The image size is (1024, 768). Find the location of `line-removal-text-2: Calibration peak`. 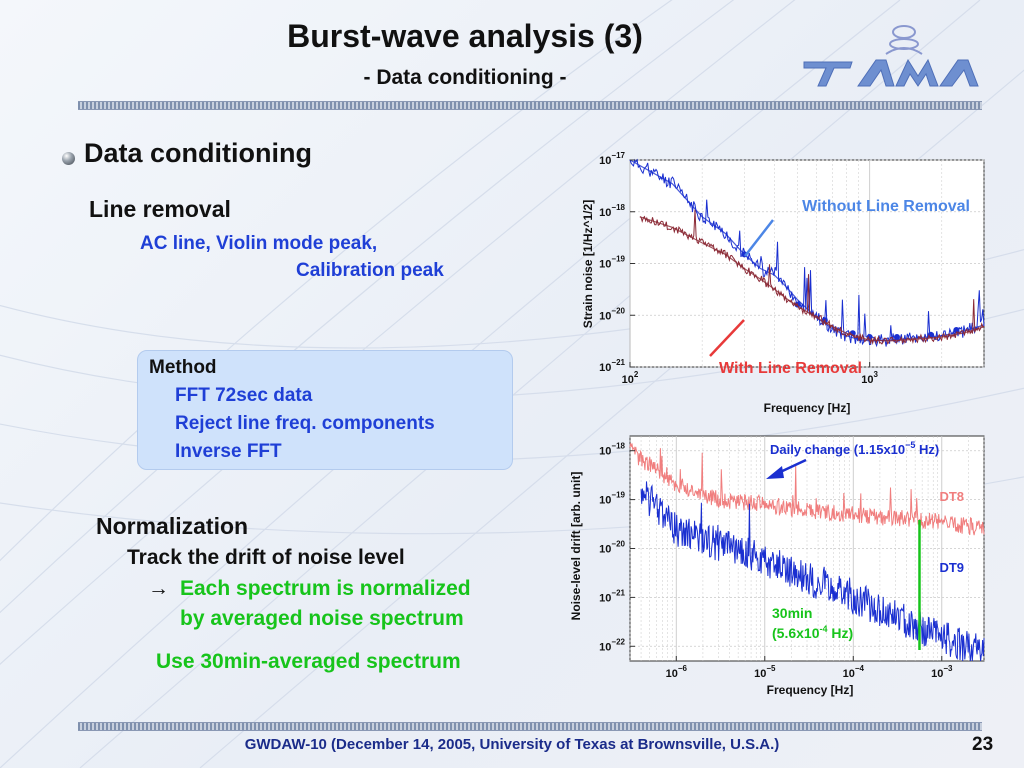

line-removal-text-2: Calibration peak is located at coordinates (370, 270).